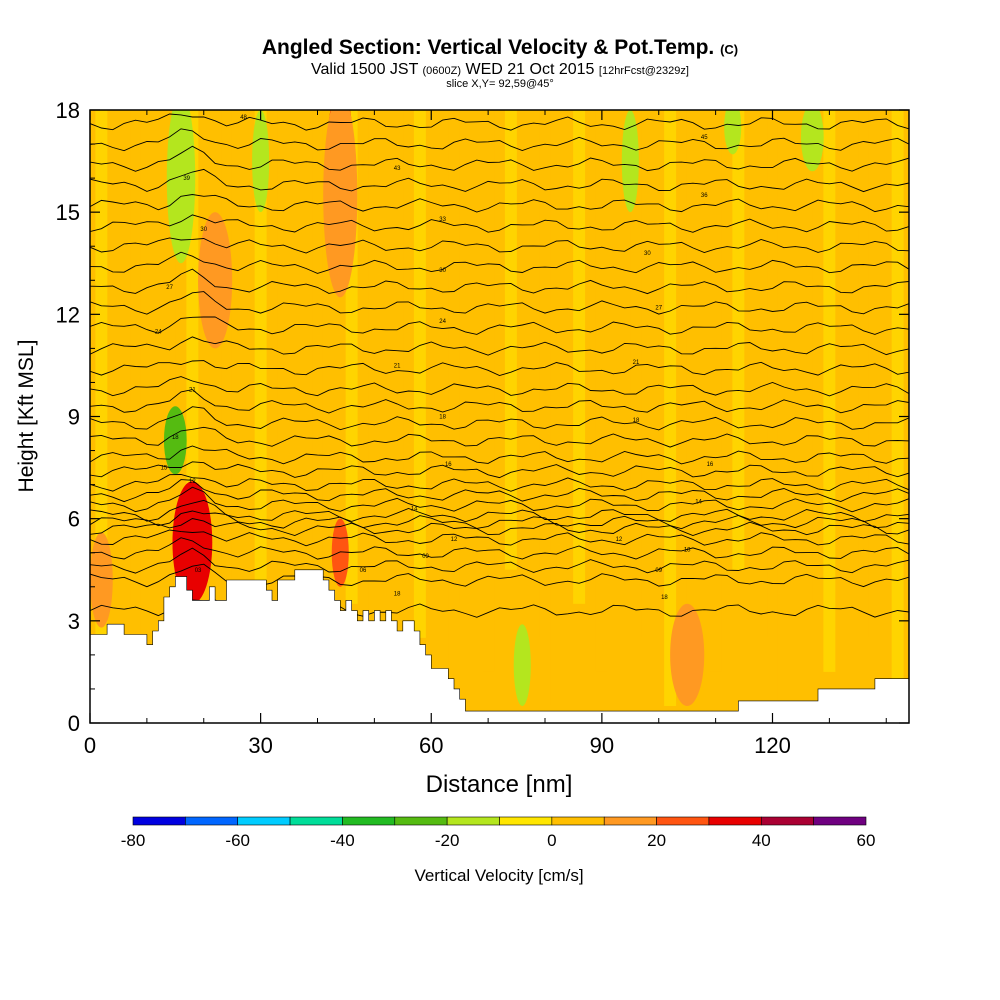 The height and width of the screenshot is (1000, 1000). What do you see at coordinates (442, 220) in the screenshot?
I see `contour-label: 33` at bounding box center [442, 220].